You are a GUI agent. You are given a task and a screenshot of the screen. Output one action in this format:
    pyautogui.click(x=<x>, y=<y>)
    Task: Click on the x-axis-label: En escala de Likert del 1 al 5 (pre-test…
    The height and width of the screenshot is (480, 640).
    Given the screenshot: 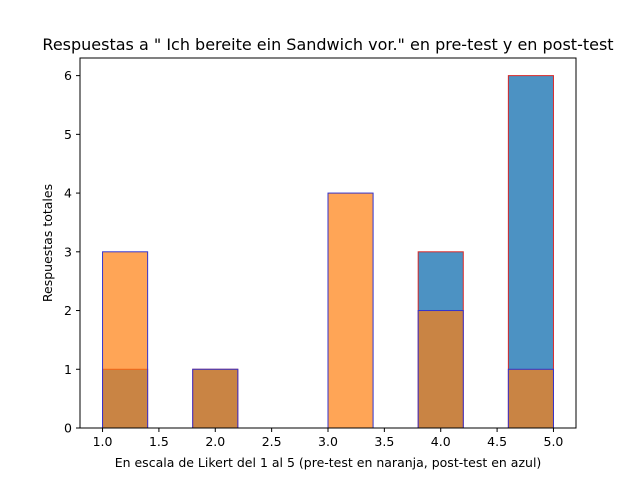 What is the action you would take?
    pyautogui.click(x=328, y=462)
    